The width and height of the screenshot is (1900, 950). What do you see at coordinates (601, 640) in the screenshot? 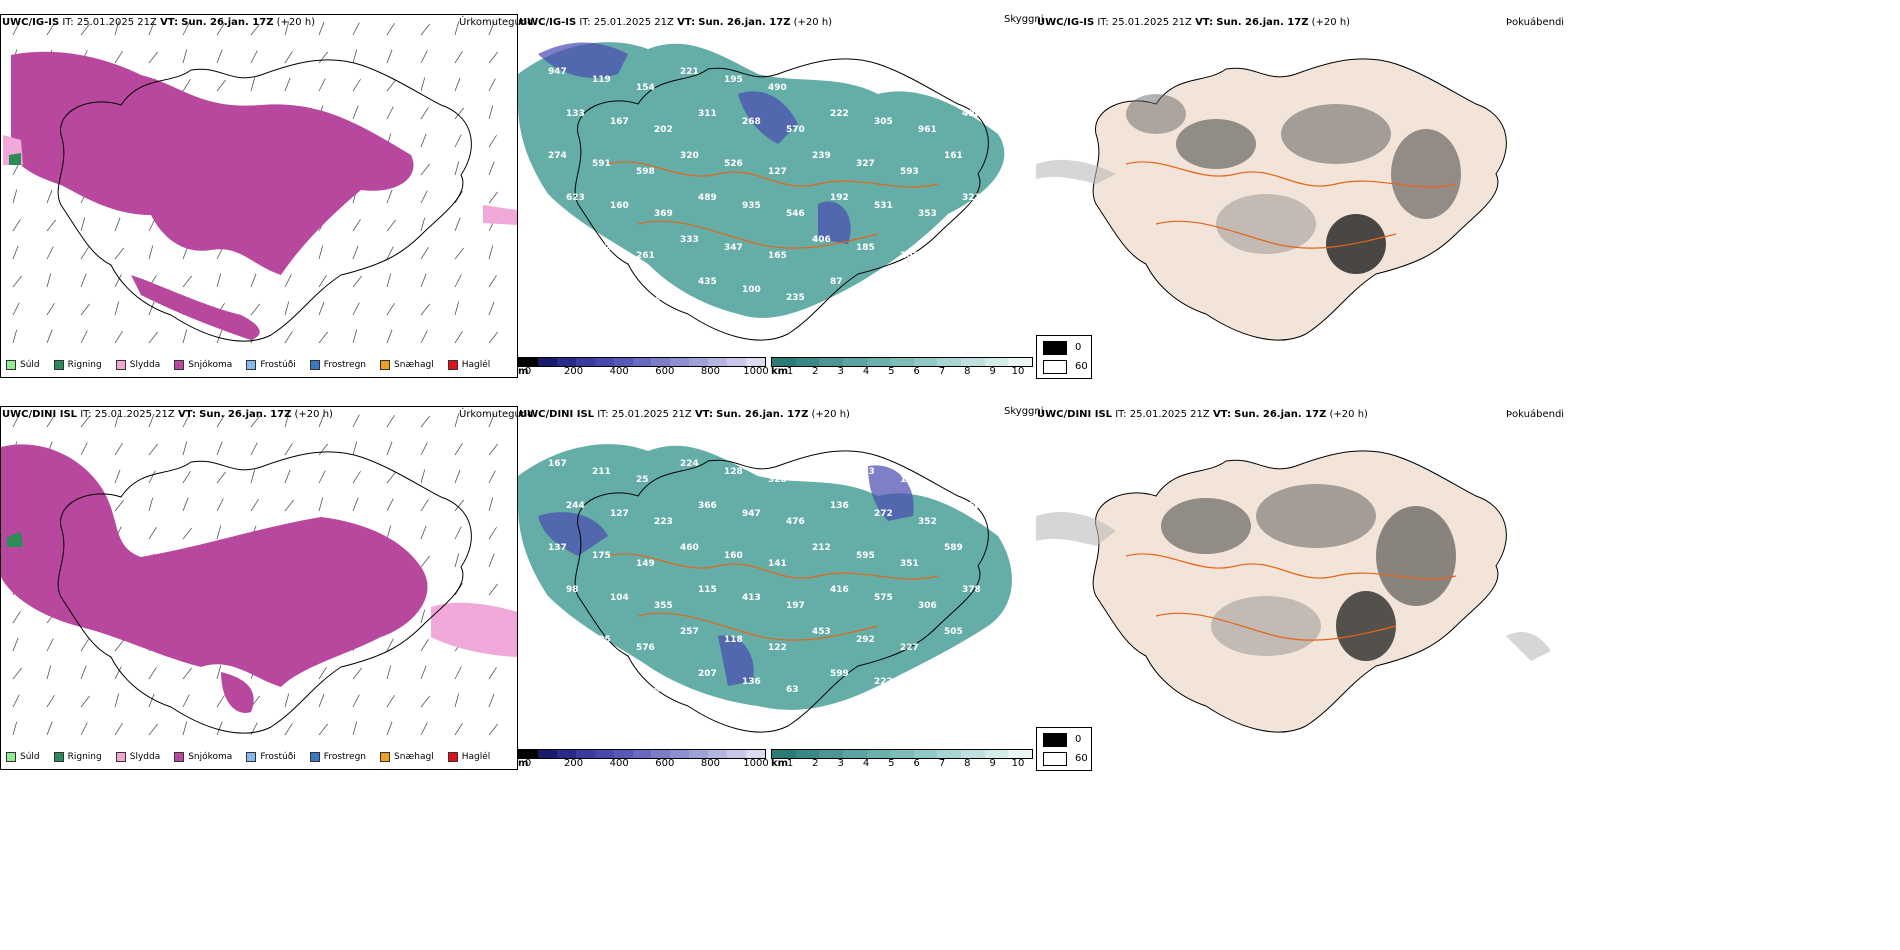
I see `cloud-base-label: 185` at bounding box center [601, 640].